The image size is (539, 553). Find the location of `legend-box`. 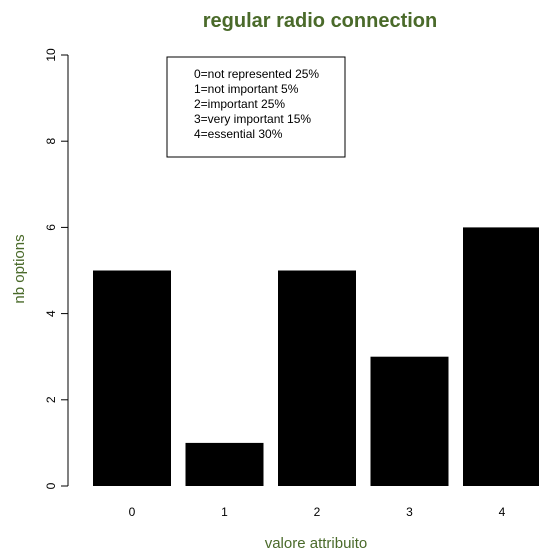

legend-box is located at coordinates (256, 107).